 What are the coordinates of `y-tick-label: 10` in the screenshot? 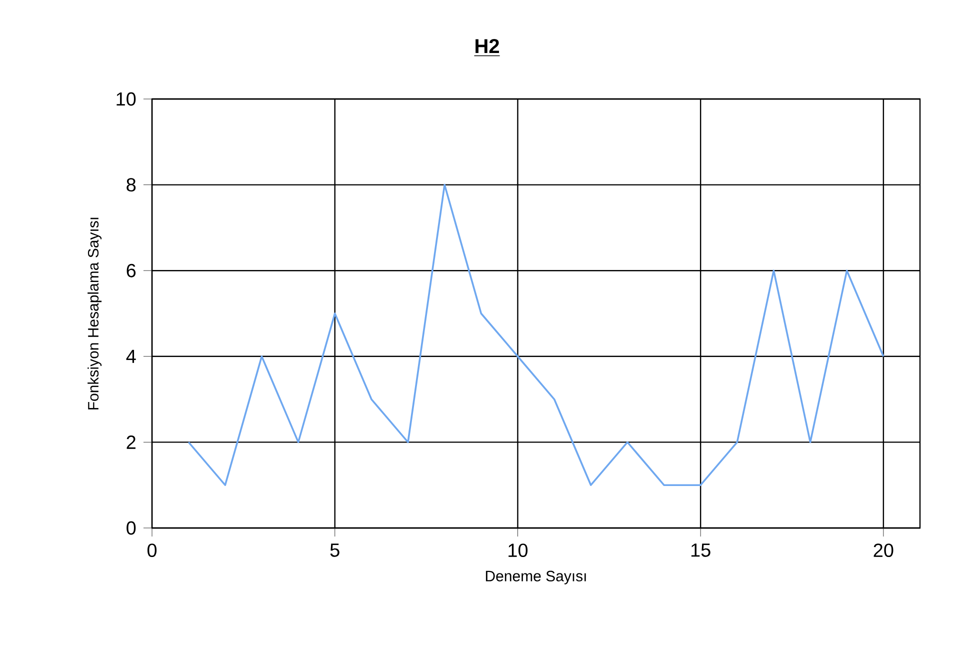 It's located at (126, 99).